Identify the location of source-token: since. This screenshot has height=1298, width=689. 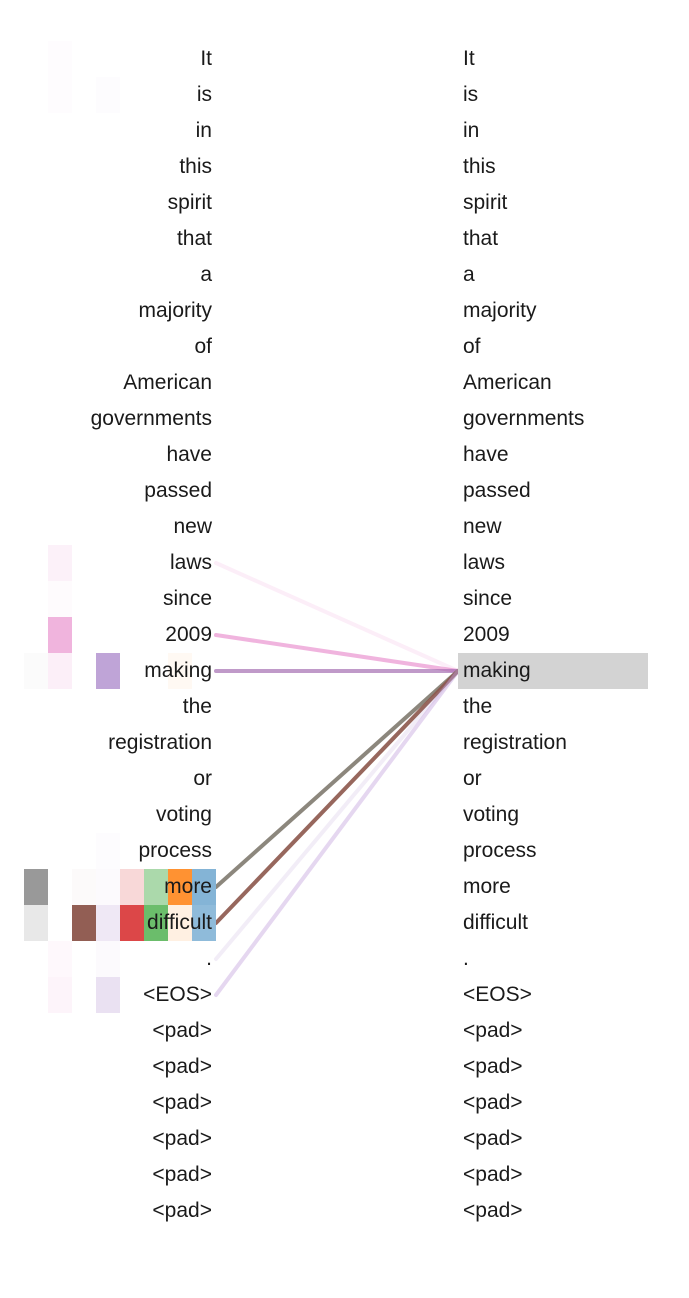
(187, 598).